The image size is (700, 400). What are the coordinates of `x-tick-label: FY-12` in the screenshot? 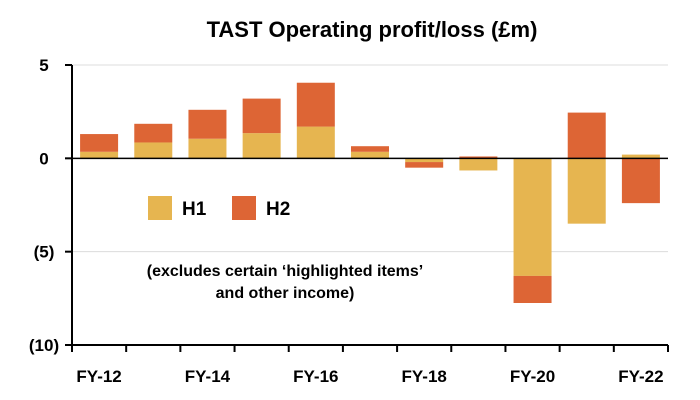 It's located at (98, 376).